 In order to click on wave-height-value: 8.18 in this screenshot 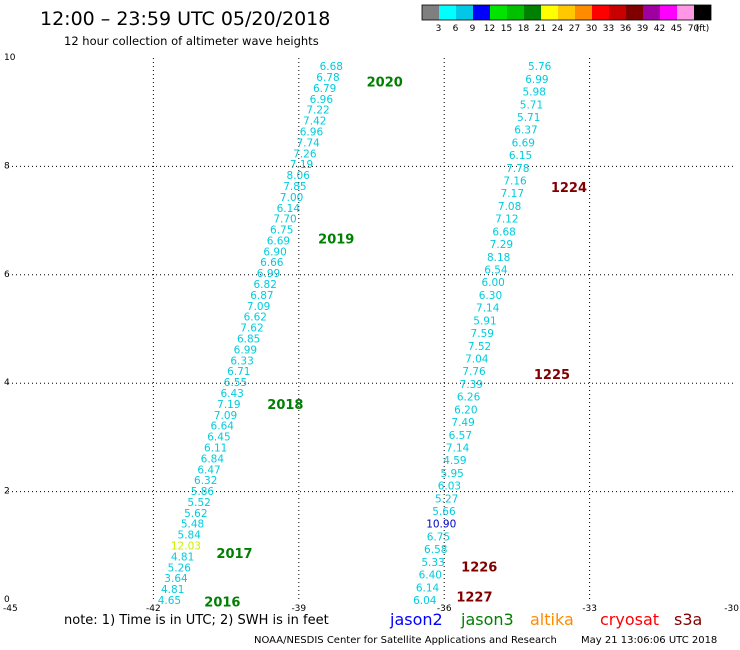, I will do `click(498, 258)`.